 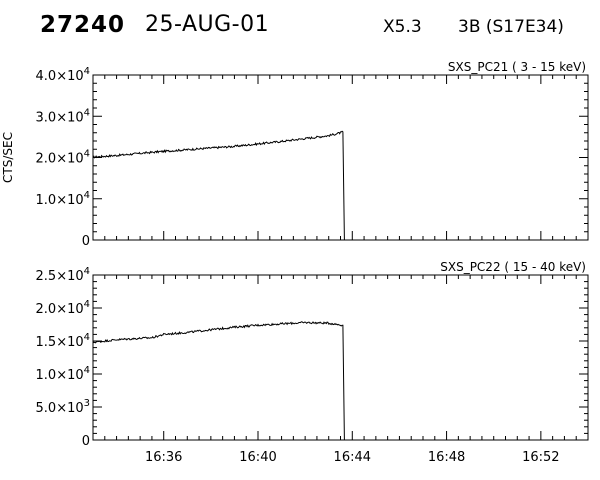 What do you see at coordinates (63, 116) in the screenshot?
I see `y-tick-label: 3.0×10⁴` at bounding box center [63, 116].